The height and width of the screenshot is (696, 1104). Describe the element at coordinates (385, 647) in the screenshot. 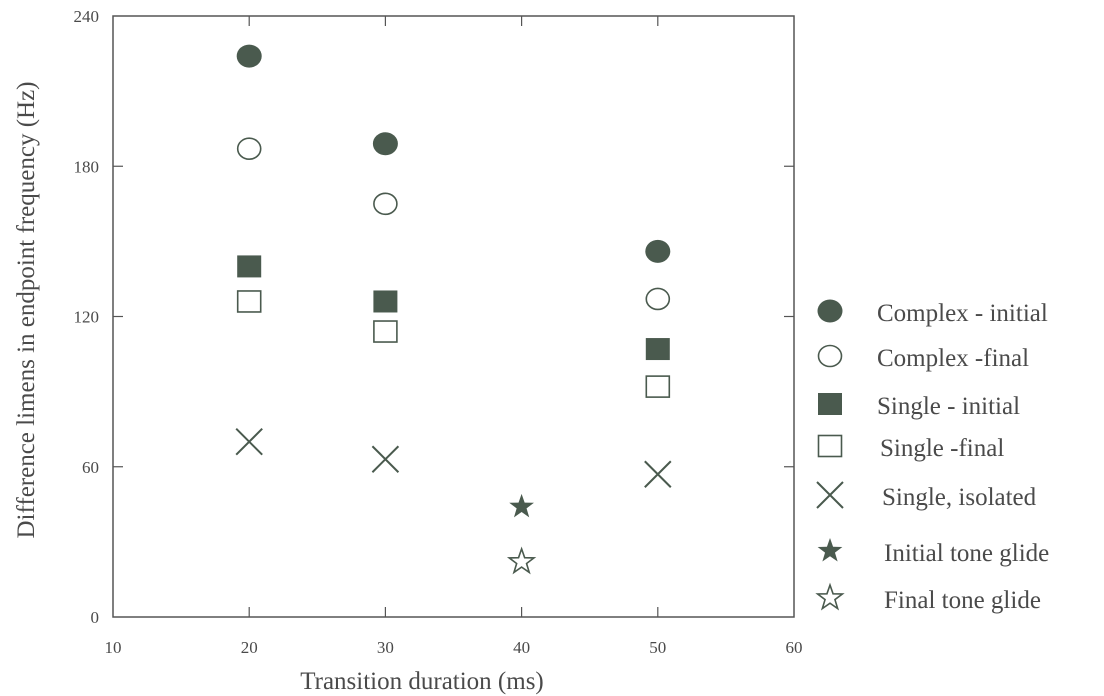

I see `x-tick-label: 30` at that location.